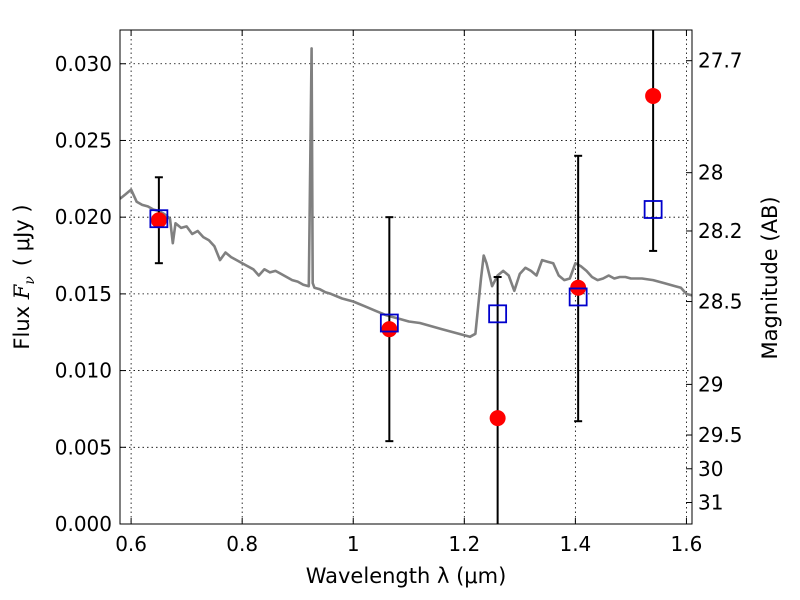  What do you see at coordinates (687, 544) in the screenshot?
I see `x-tick-label: 1.6` at bounding box center [687, 544].